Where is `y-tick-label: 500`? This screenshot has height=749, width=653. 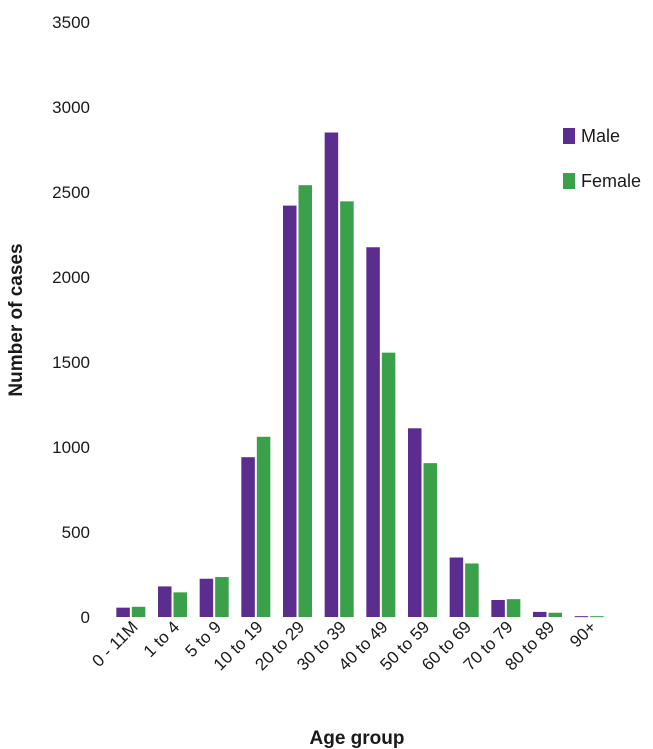
y-tick-label: 500 is located at coordinates (76, 532).